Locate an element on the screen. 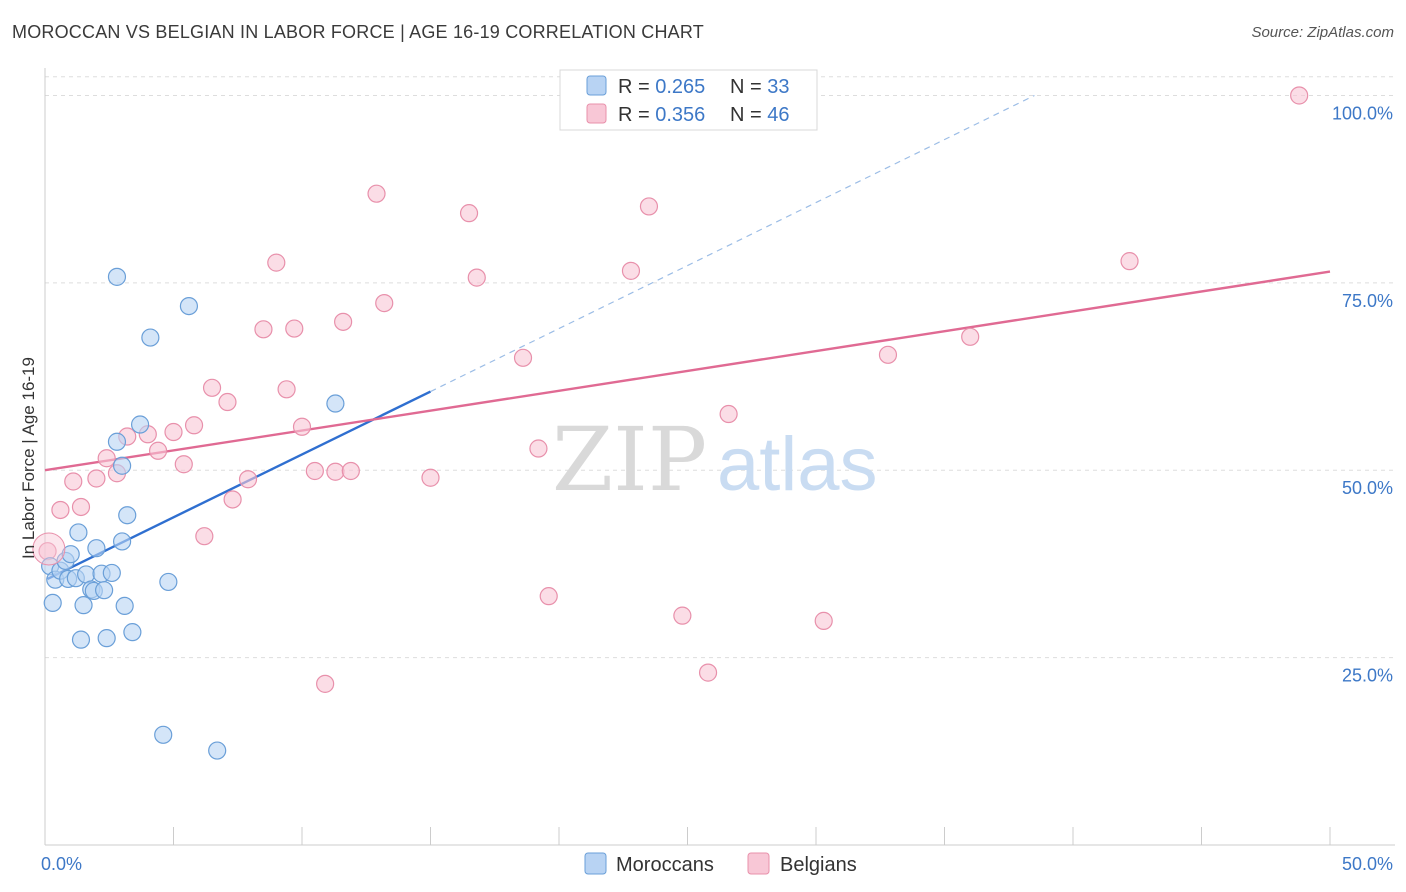  belgians-point-large is located at coordinates (49, 549).